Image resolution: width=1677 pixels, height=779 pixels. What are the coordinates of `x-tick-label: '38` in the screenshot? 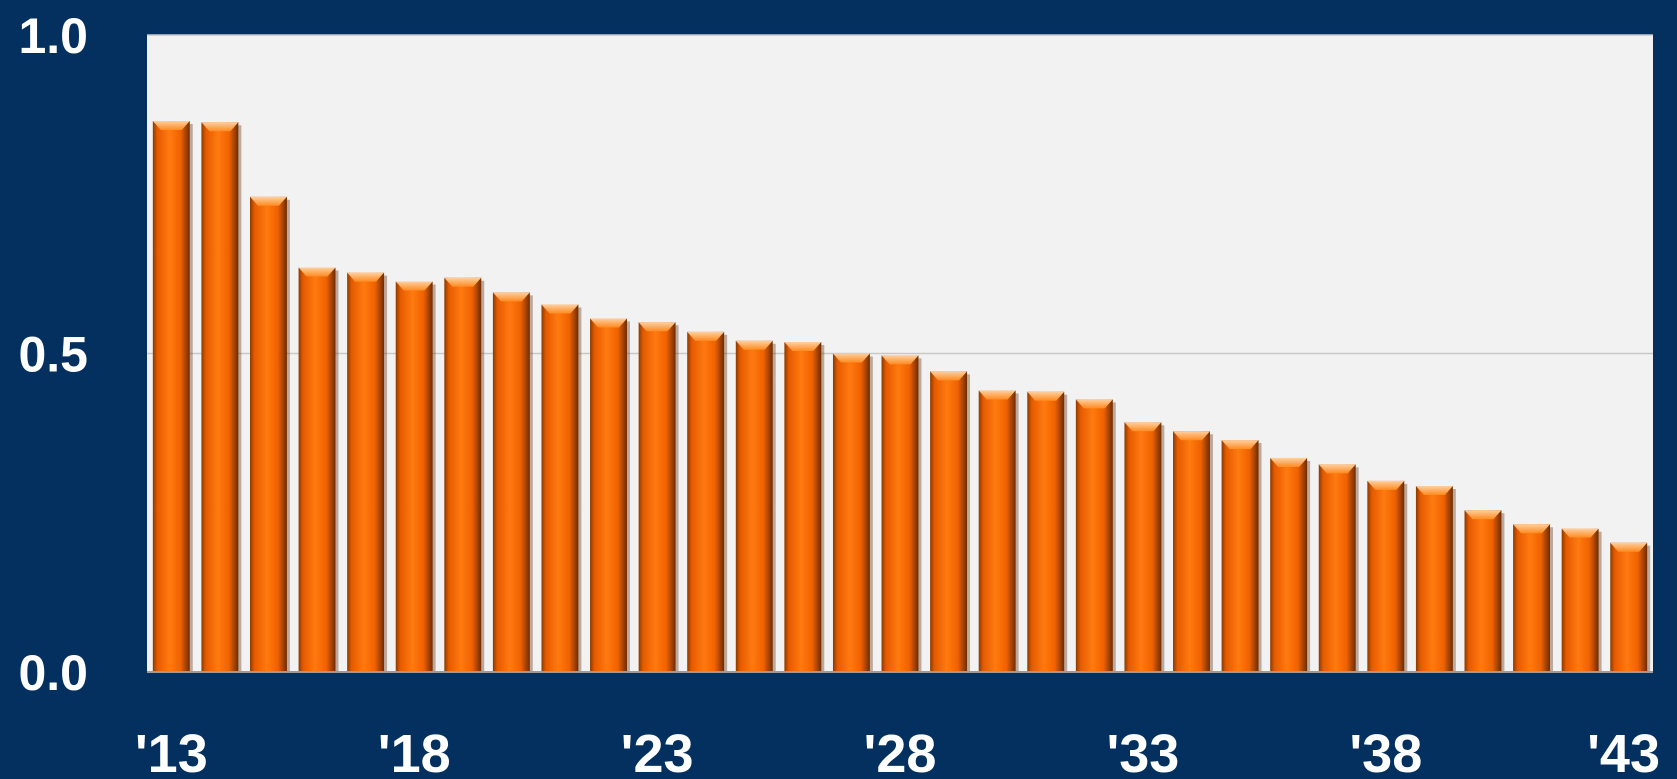 It's located at (1385, 751).